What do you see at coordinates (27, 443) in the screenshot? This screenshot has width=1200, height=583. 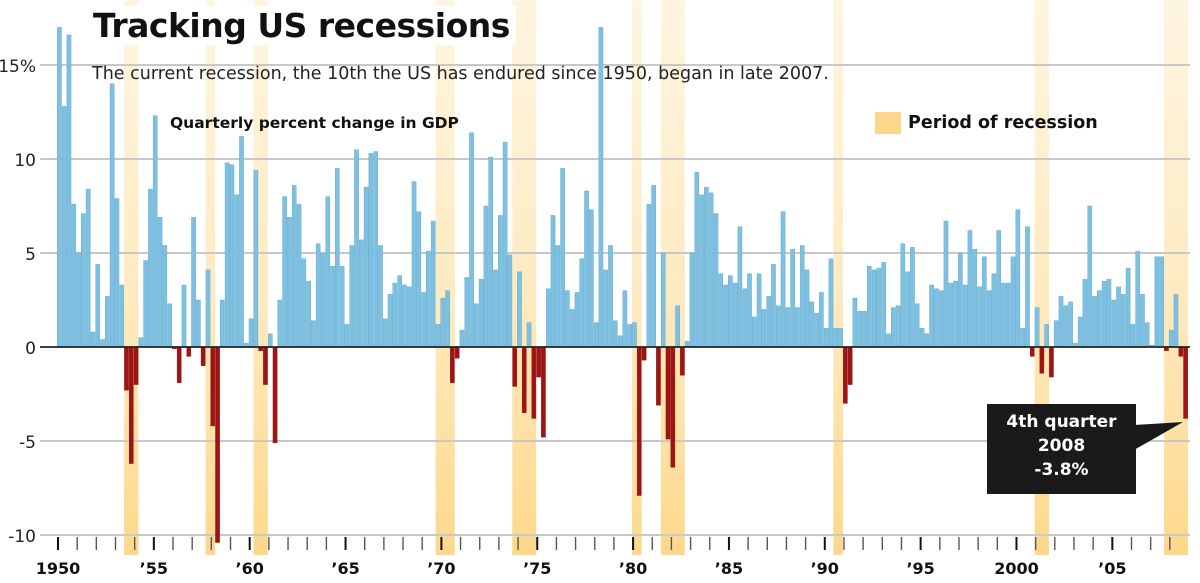 I see `y-tick-label: -5` at bounding box center [27, 443].